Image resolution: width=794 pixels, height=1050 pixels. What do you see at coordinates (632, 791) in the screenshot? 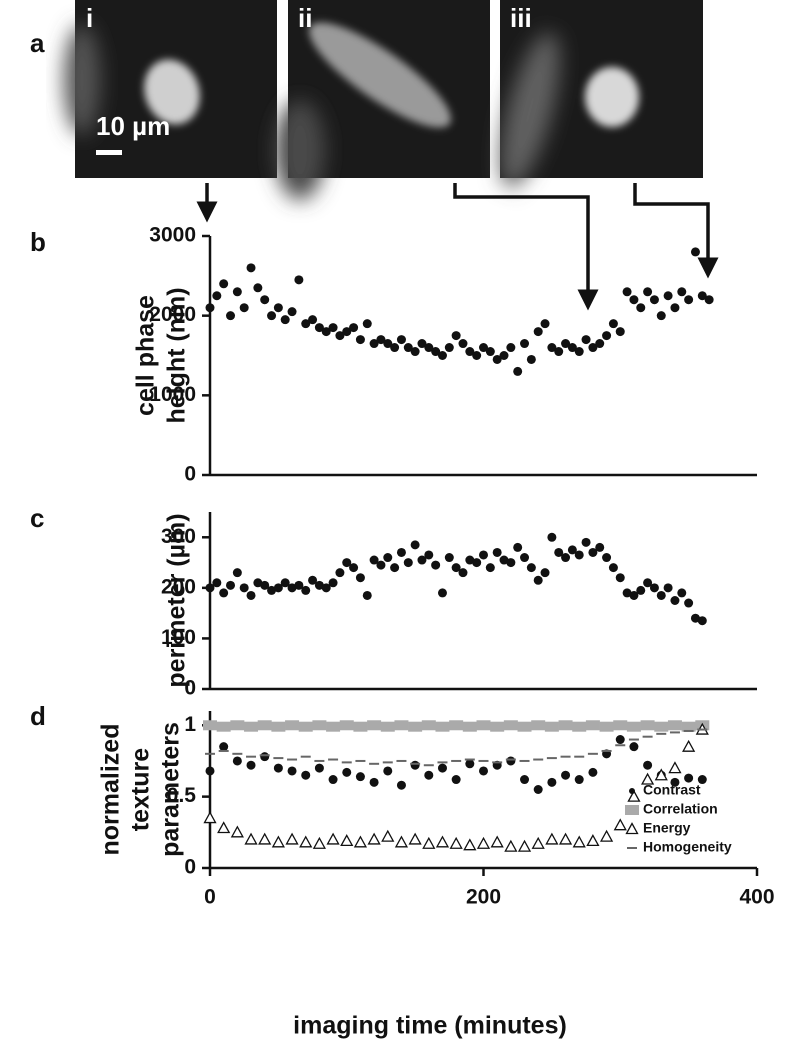
I see `legend-marker` at bounding box center [632, 791].